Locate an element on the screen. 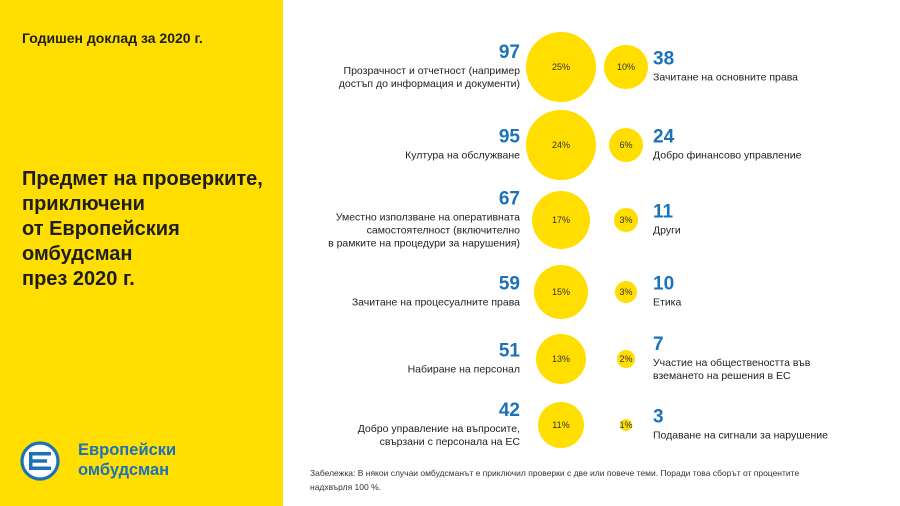  category-label-line: Зачитане на основните права is located at coordinates (726, 77).